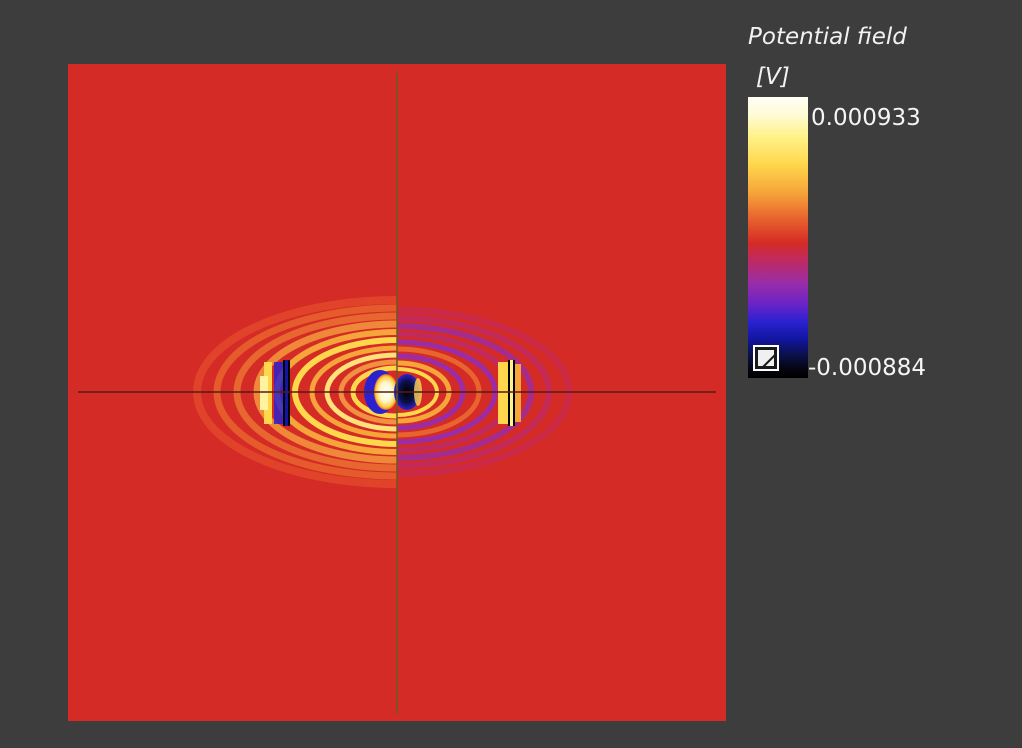  What do you see at coordinates (509, 393) in the screenshot?
I see `electrode-right` at bounding box center [509, 393].